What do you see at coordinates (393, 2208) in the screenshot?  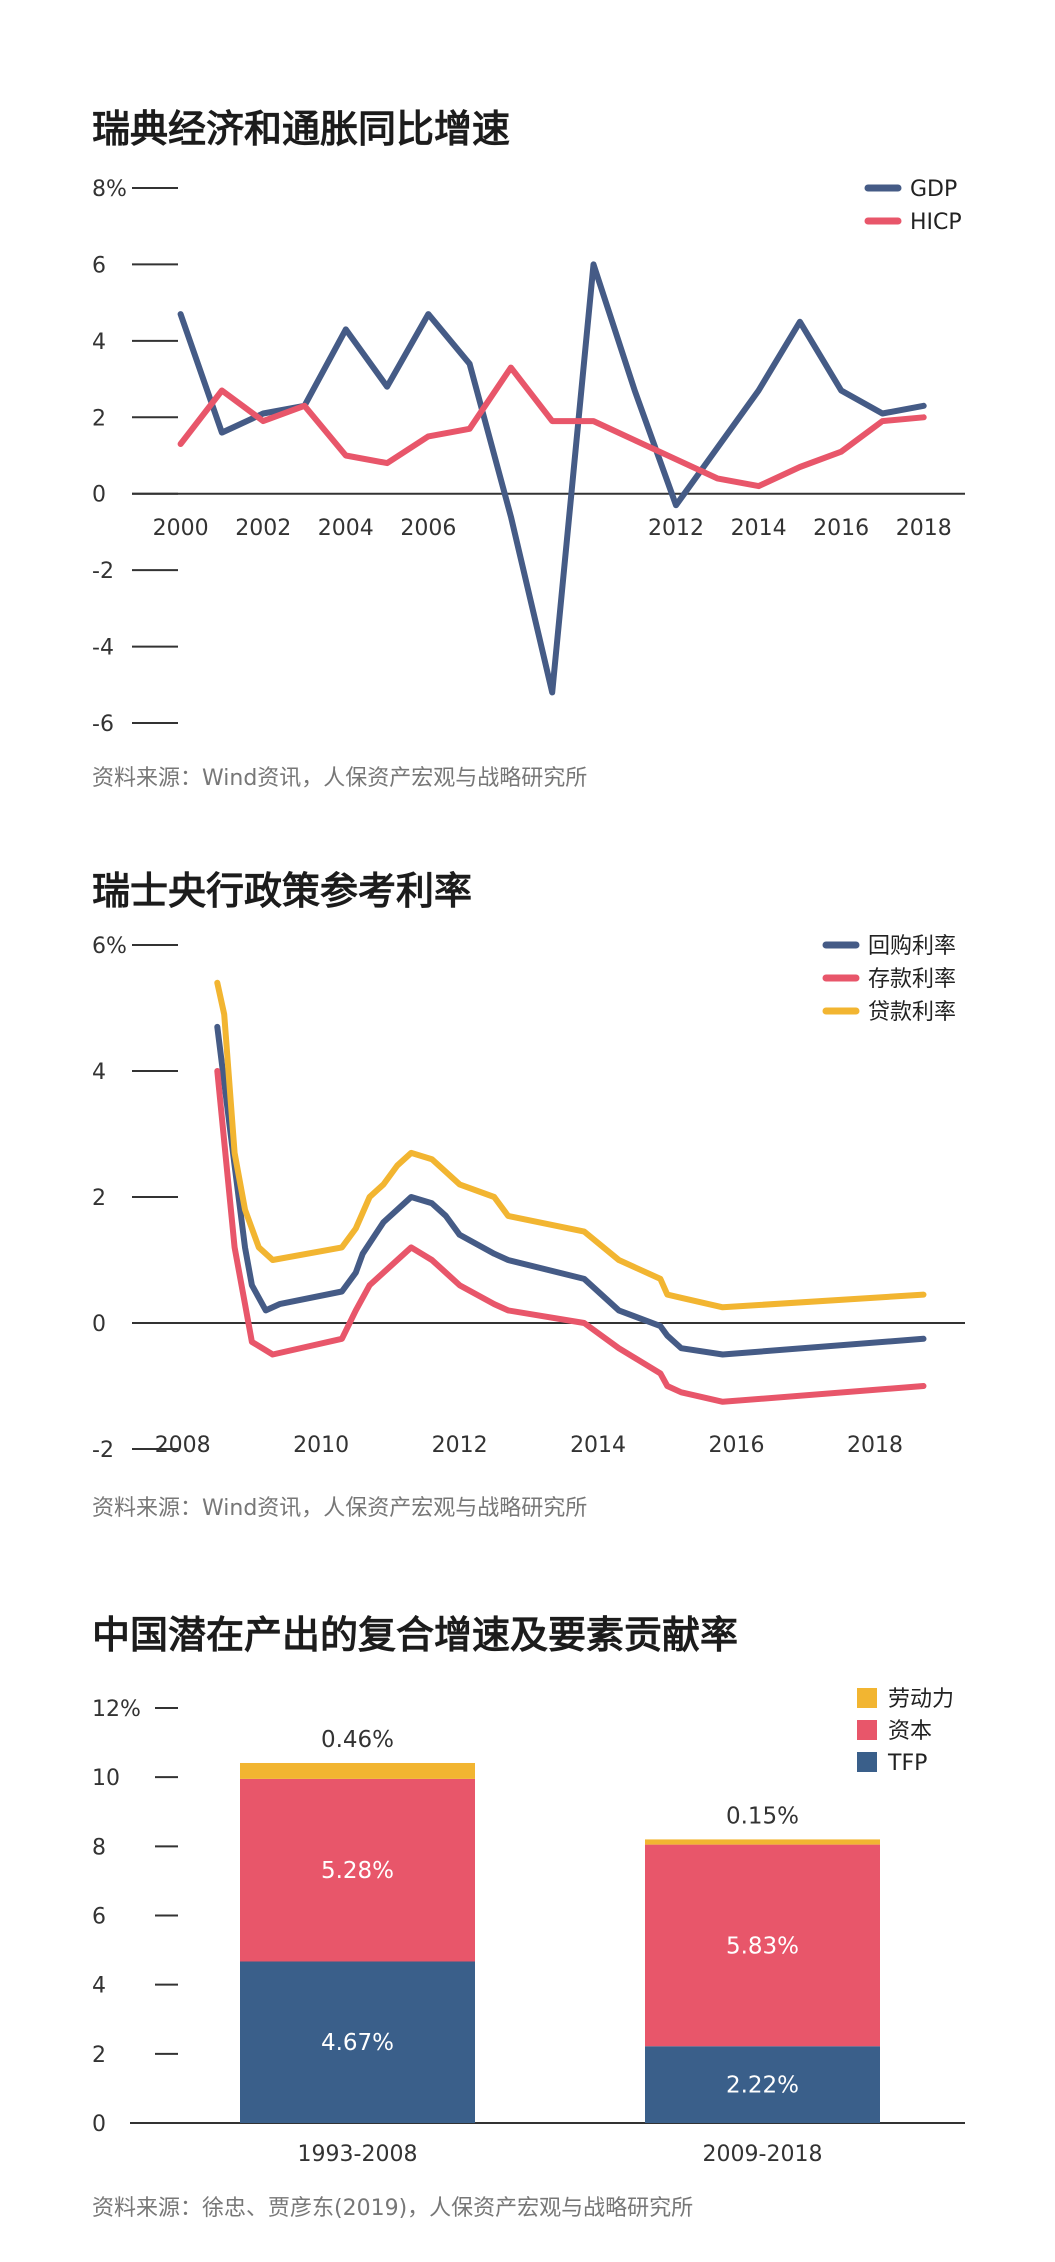 I see `chart3-source: 资料来源：徐忠、贾彦东(2019)，人保资产宏观与战略研究所` at bounding box center [393, 2208].